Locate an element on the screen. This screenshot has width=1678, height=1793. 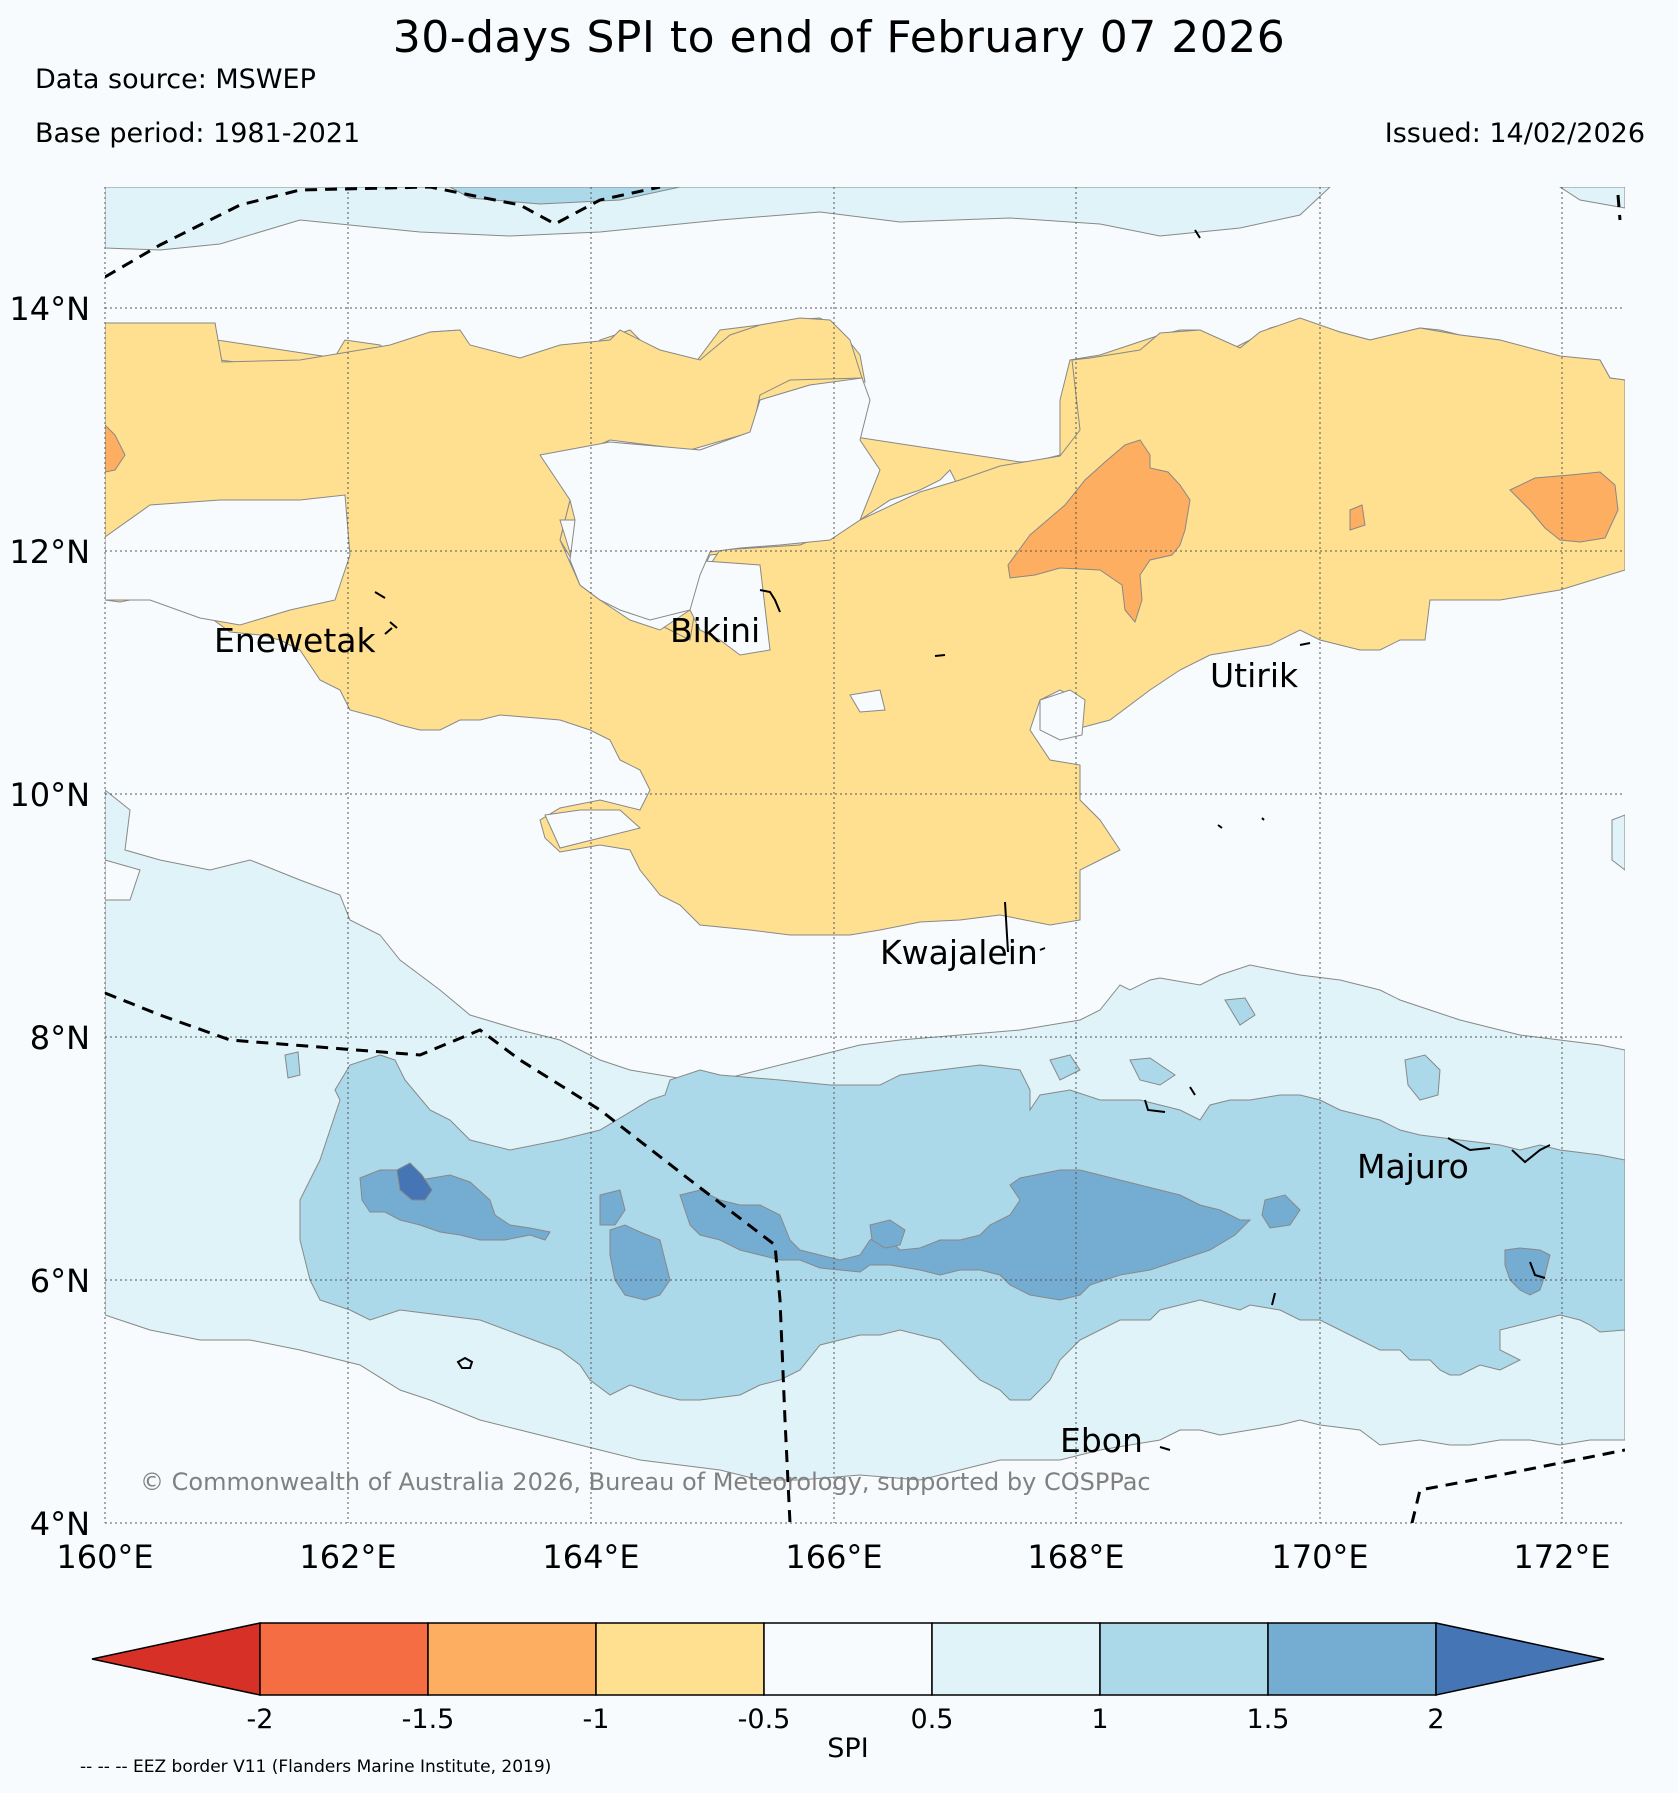
colorbar is located at coordinates (848, 1659).